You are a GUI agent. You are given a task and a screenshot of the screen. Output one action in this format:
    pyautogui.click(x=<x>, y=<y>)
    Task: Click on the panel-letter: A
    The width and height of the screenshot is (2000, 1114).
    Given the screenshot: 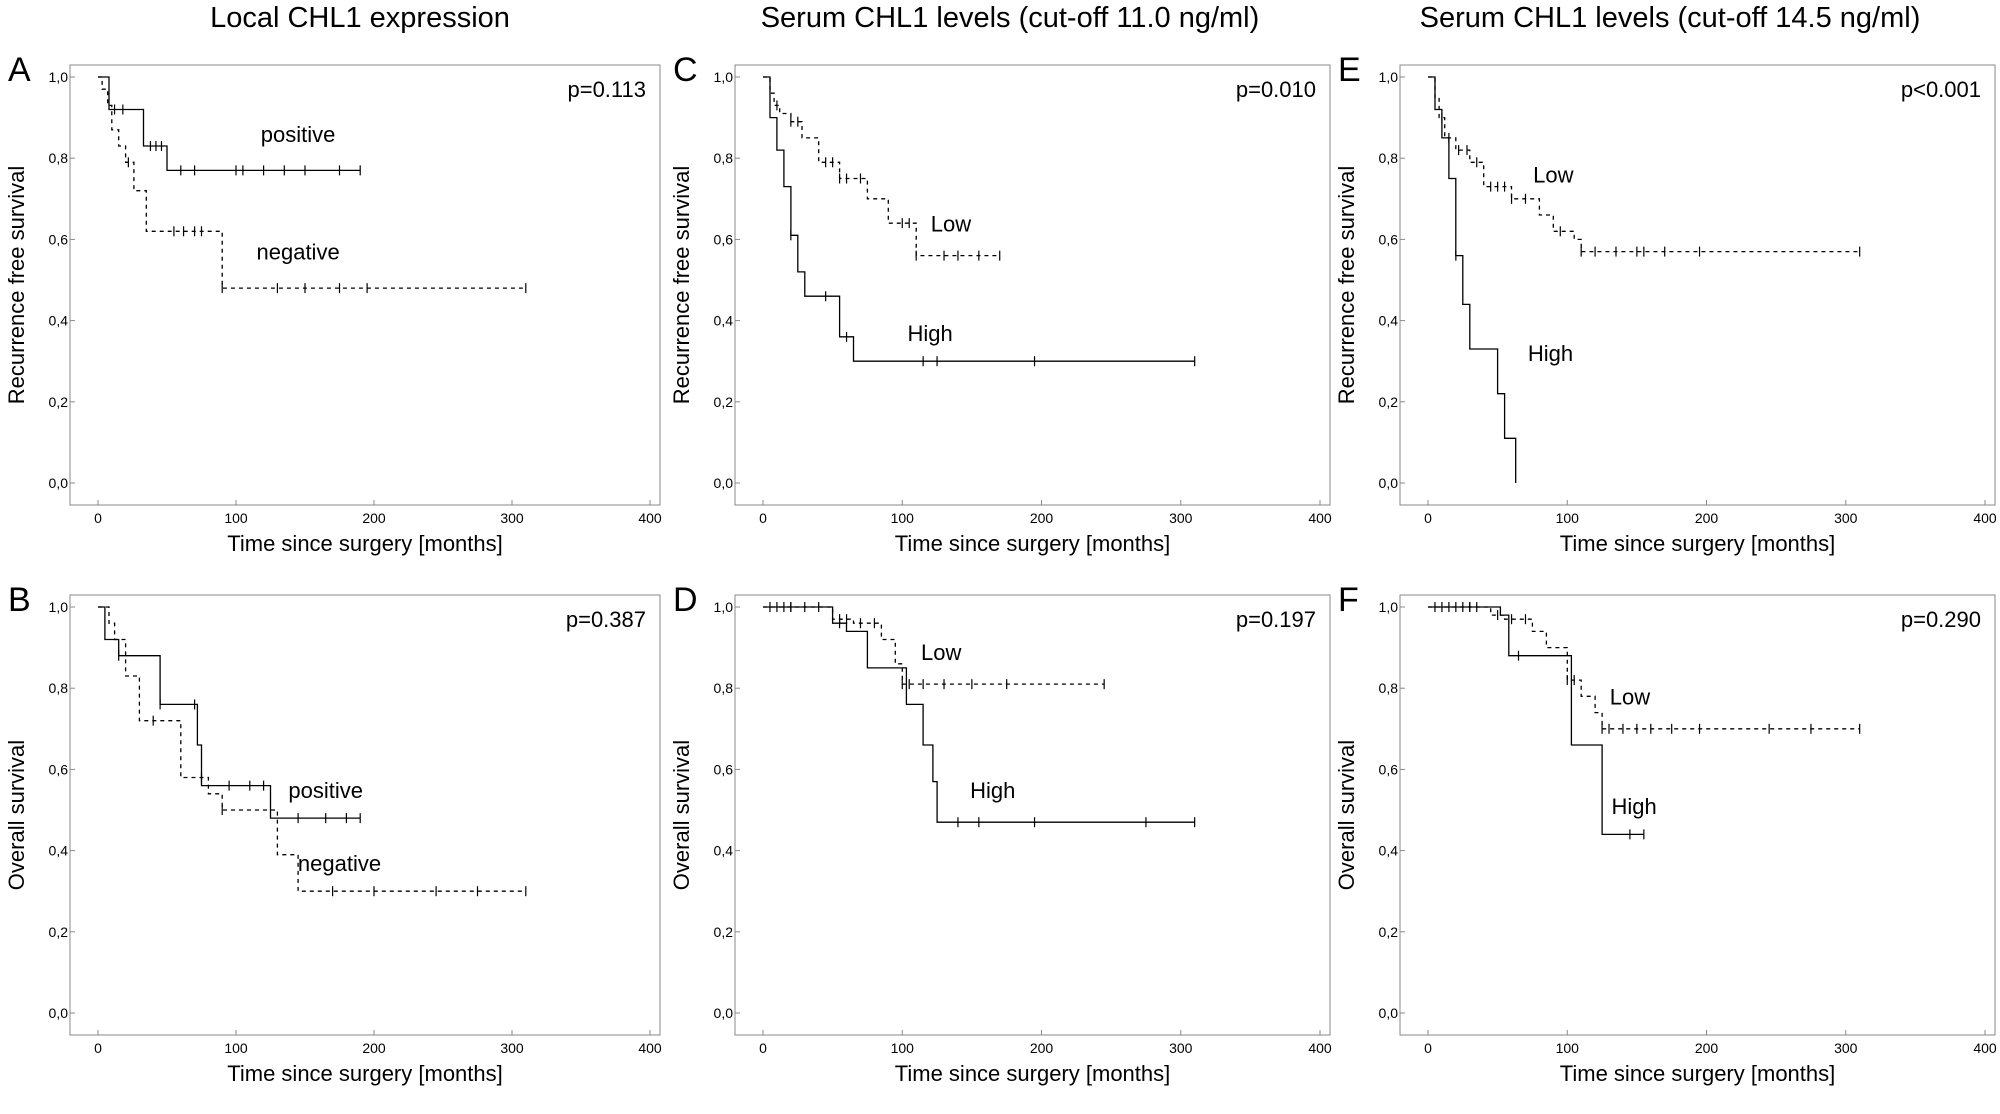 What is the action you would take?
    pyautogui.click(x=19, y=70)
    